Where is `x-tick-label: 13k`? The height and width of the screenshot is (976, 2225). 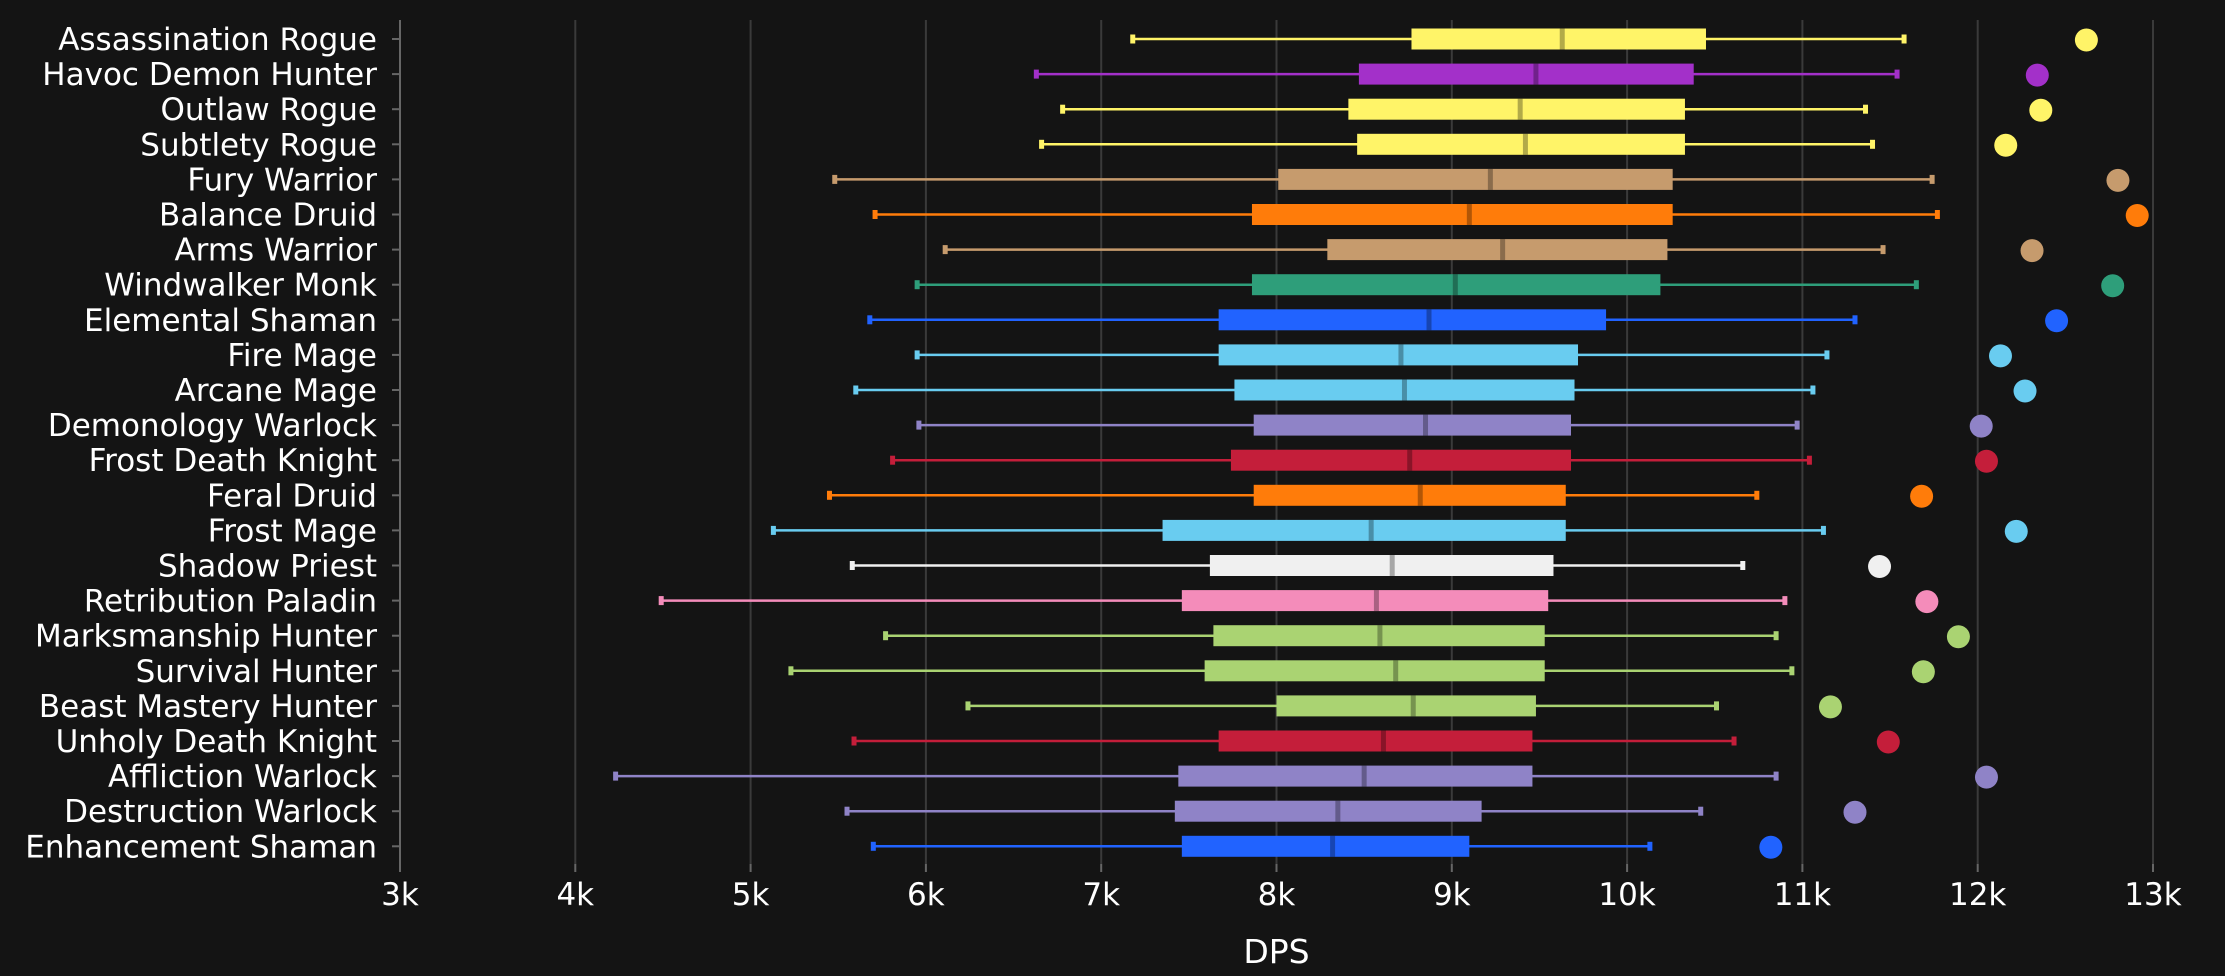 x-tick-label: 13k is located at coordinates (2152, 895).